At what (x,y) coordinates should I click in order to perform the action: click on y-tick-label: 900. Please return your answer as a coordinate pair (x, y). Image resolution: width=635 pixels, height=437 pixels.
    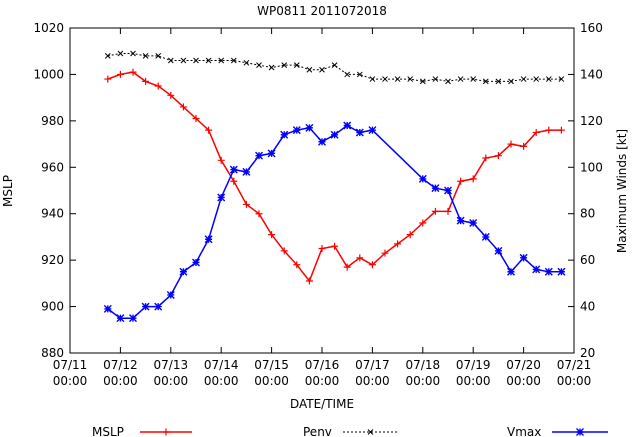
    Looking at the image, I should click on (52, 307).